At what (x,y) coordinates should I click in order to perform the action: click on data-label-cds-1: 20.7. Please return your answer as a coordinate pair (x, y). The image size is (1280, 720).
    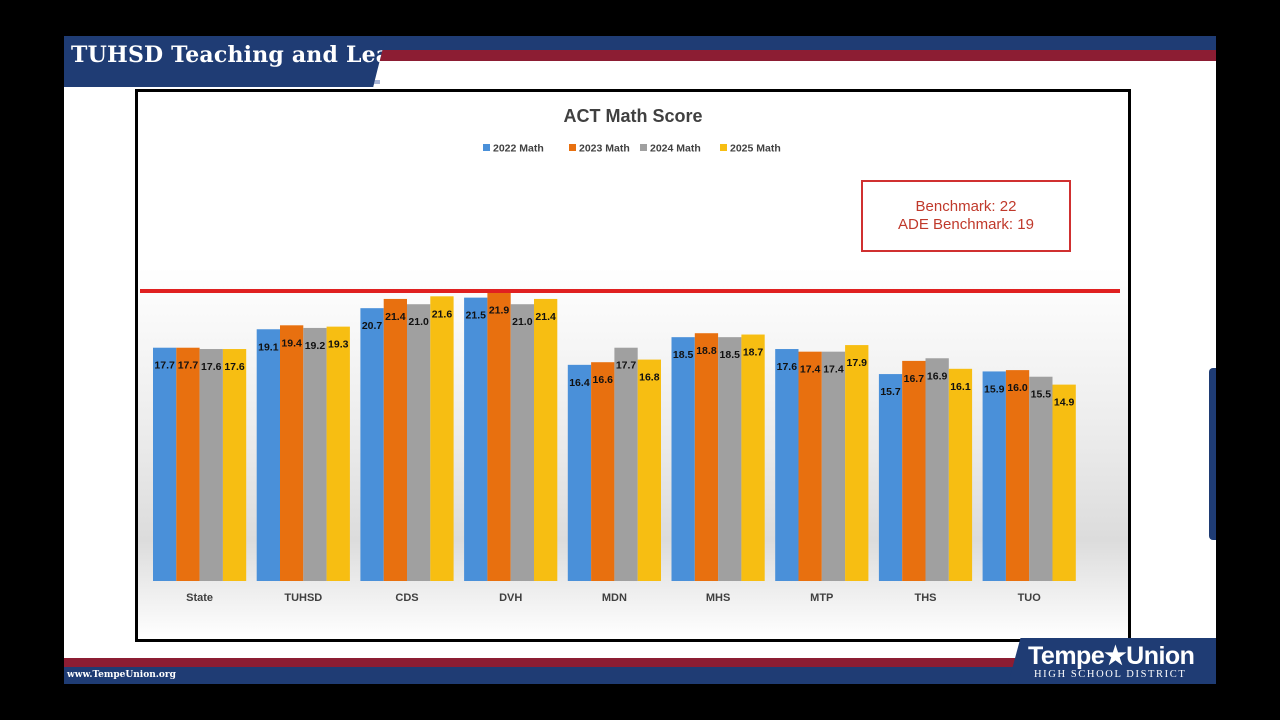
    Looking at the image, I should click on (372, 326).